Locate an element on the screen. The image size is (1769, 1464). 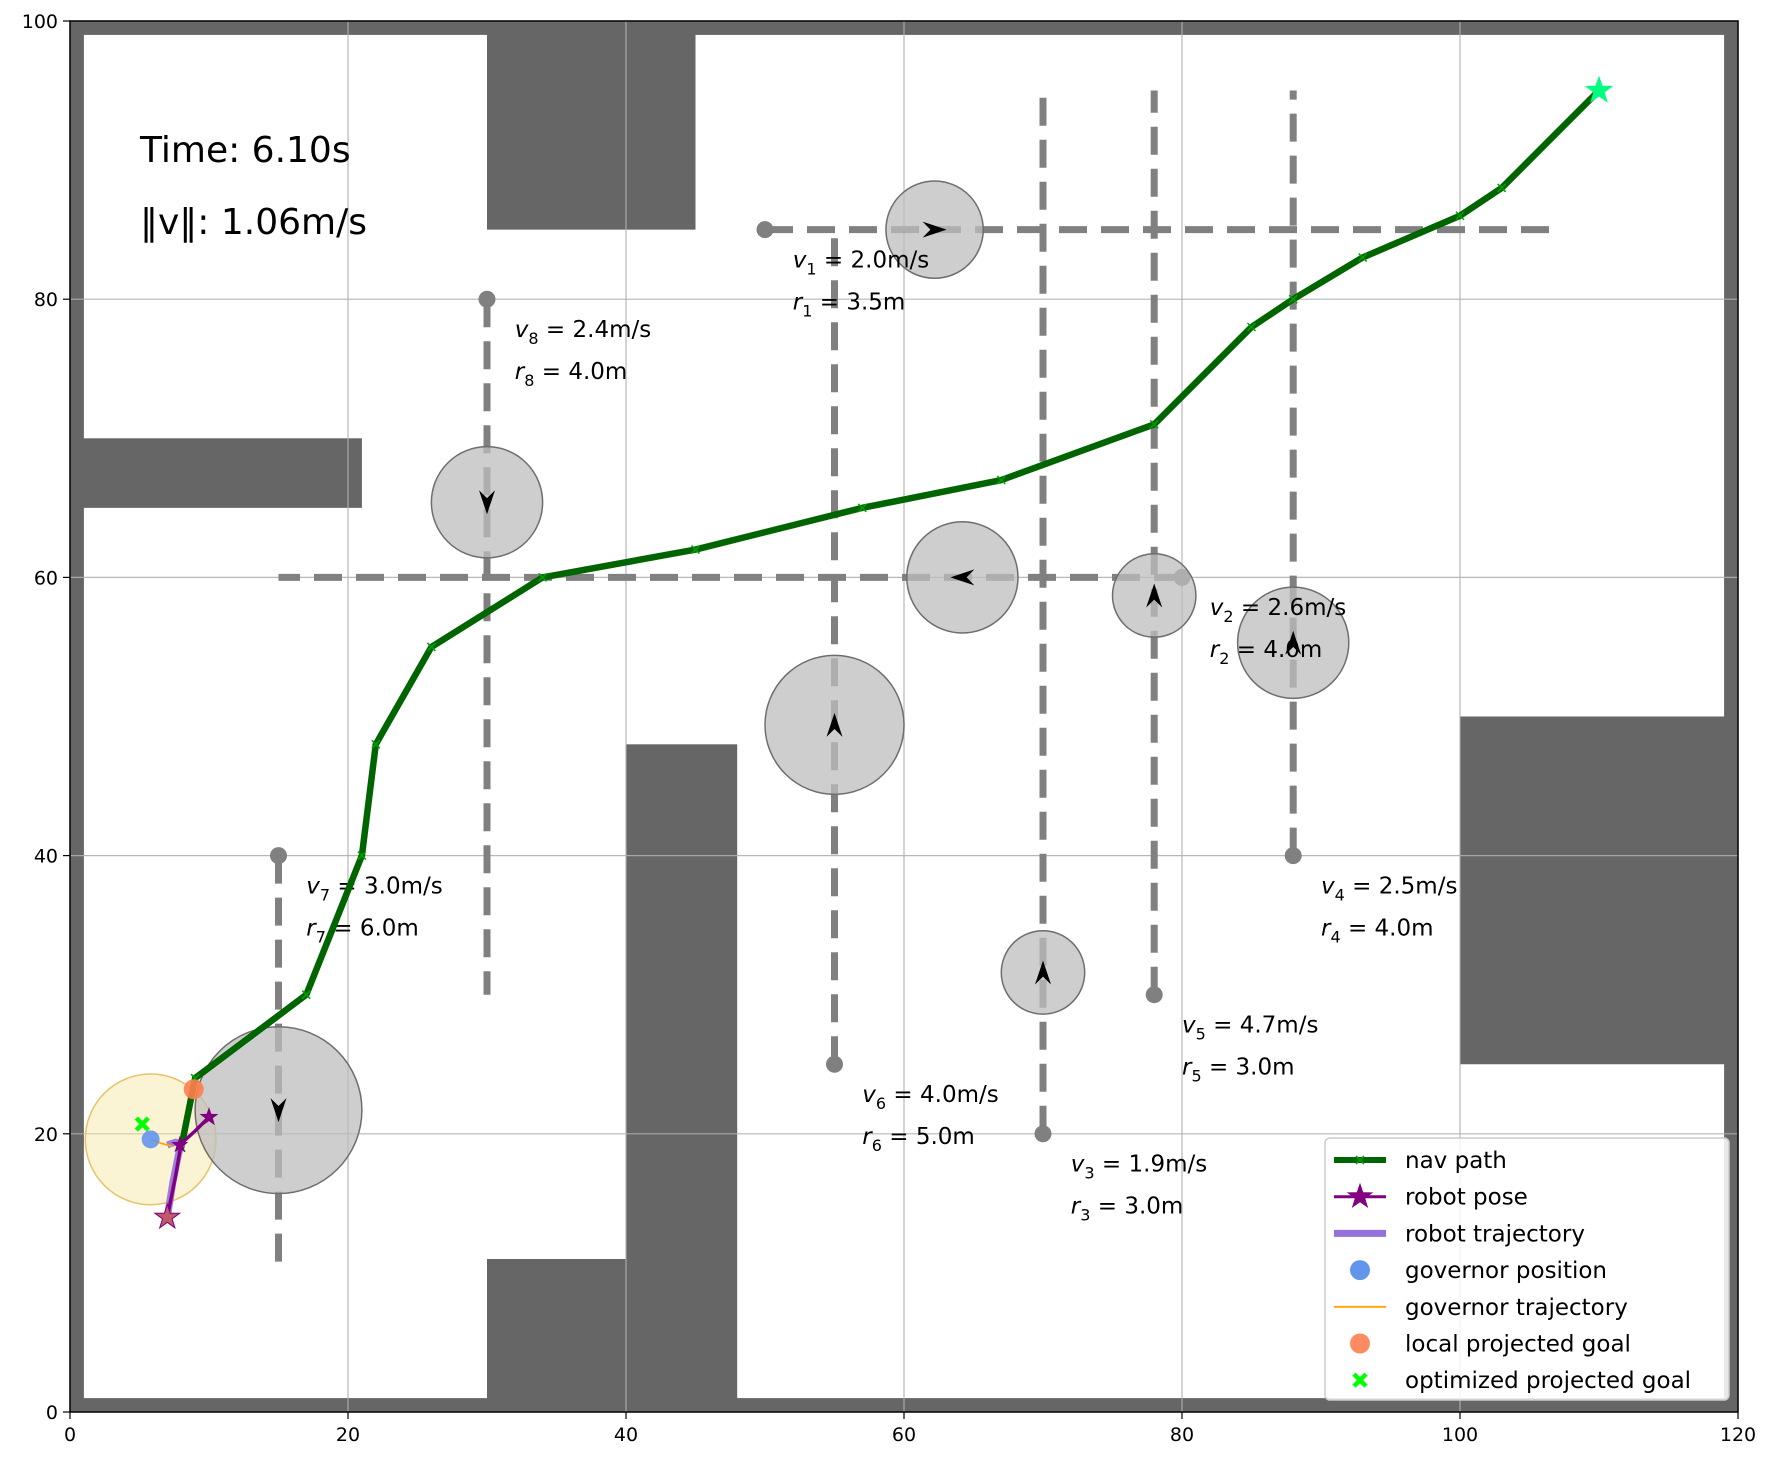
lane-label: v5 = 4.7m/s is located at coordinates (1250, 1027).